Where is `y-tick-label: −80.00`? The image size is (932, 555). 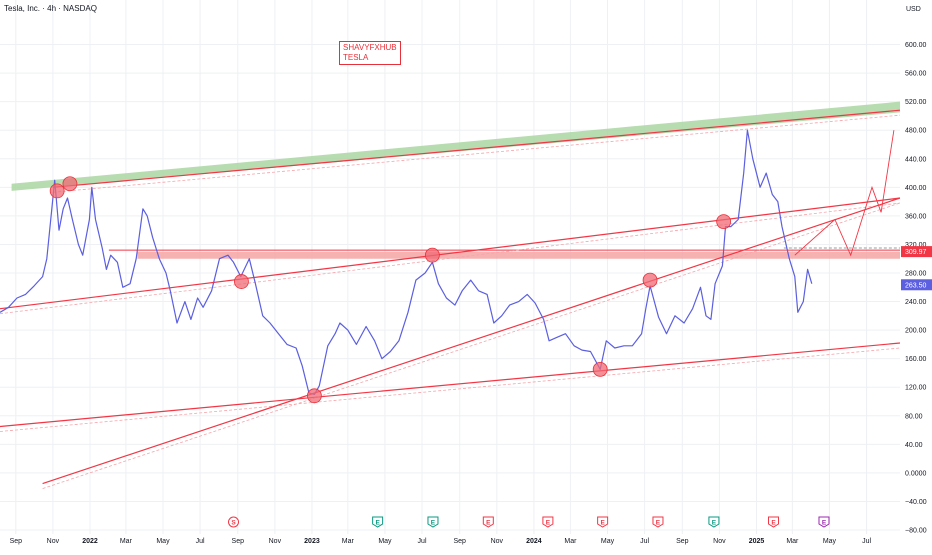
y-tick-label: −80.00 is located at coordinates (916, 531).